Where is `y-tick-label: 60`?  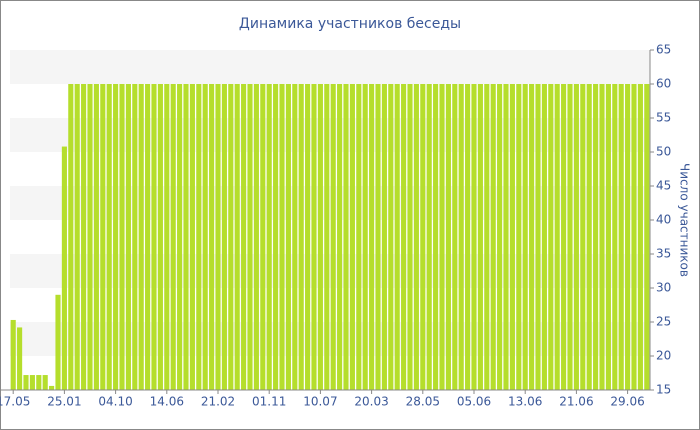
y-tick-label: 60 is located at coordinates (663, 84).